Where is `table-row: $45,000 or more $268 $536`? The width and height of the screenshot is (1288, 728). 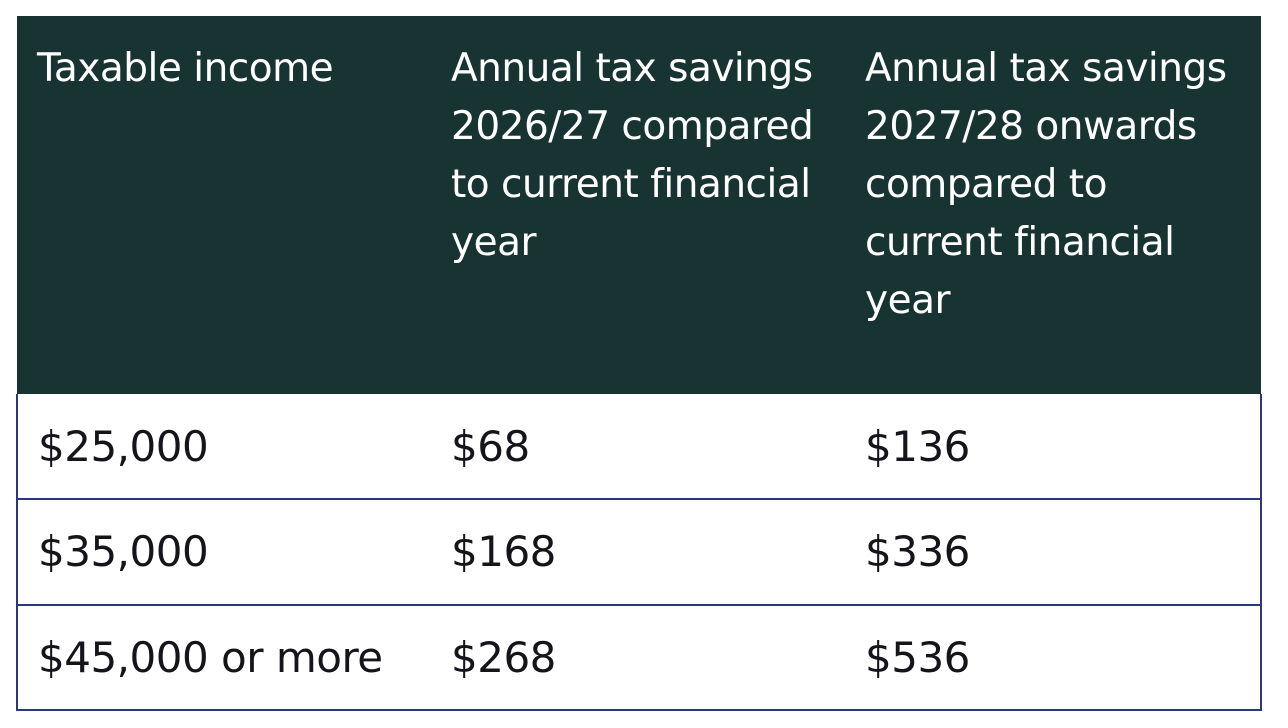
table-row: $45,000 or more $268 $536 is located at coordinates (639, 657).